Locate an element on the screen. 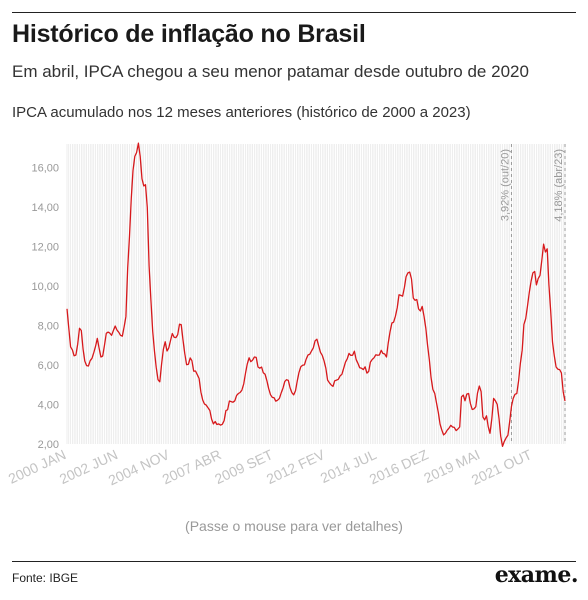 This screenshot has width=588, height=600. page-title: Histórico de inflação no Brasil is located at coordinates (189, 34).